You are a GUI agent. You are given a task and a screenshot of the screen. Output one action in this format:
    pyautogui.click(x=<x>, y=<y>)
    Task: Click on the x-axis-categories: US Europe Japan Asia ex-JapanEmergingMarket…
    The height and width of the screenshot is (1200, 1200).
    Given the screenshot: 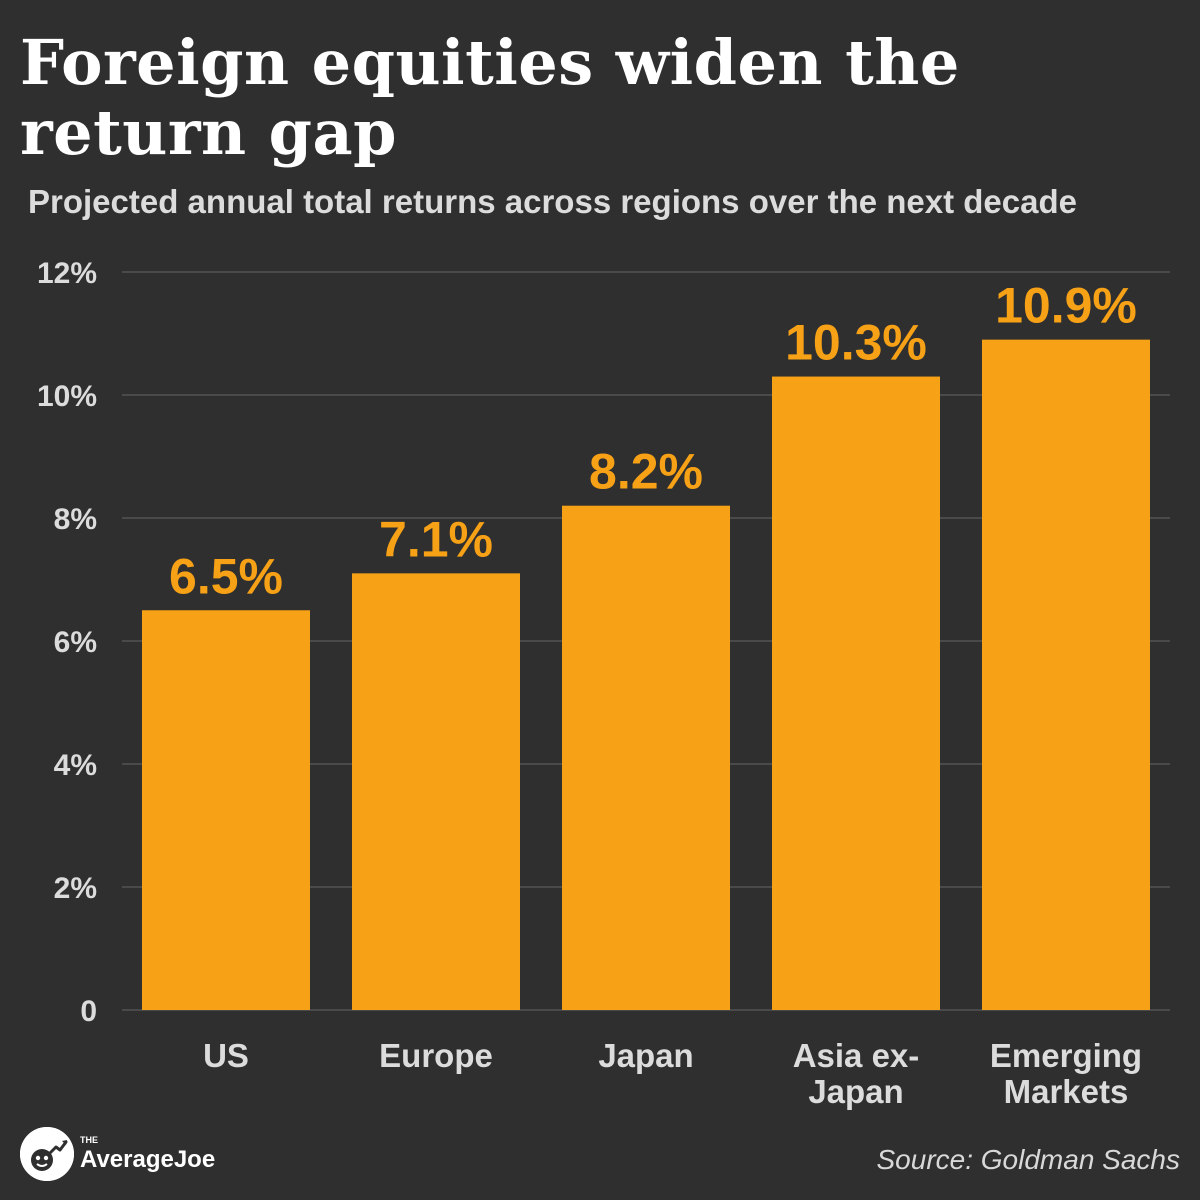 What is the action you would take?
    pyautogui.click(x=672, y=1073)
    